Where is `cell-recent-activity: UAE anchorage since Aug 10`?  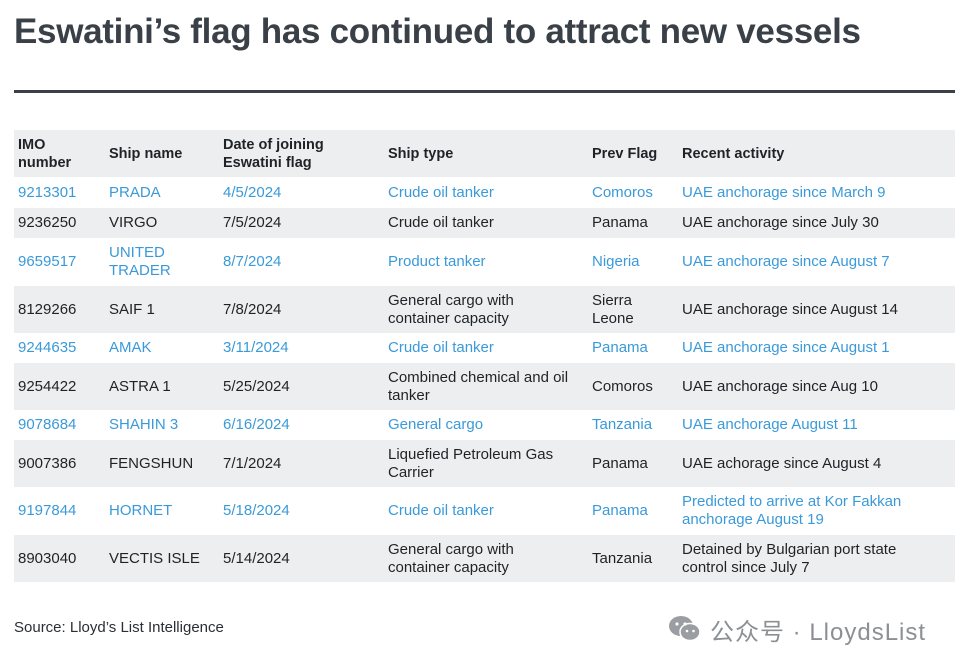
cell-recent-activity: UAE anchorage since Aug 10 is located at coordinates (816, 386).